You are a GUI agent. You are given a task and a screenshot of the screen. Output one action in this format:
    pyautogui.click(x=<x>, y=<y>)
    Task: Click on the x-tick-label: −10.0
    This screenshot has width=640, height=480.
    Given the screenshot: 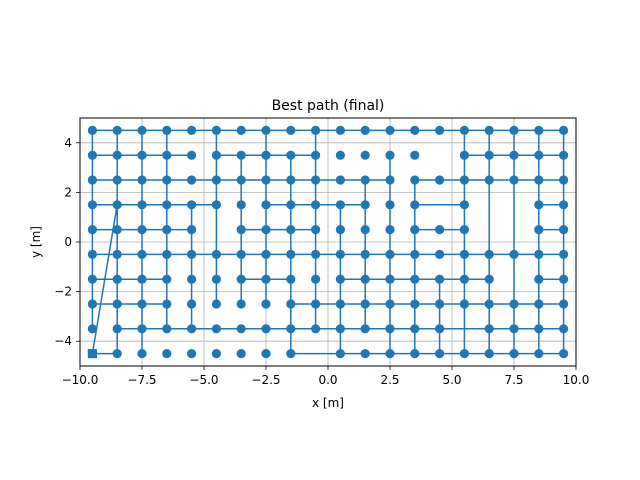 What is the action you would take?
    pyautogui.click(x=80, y=380)
    